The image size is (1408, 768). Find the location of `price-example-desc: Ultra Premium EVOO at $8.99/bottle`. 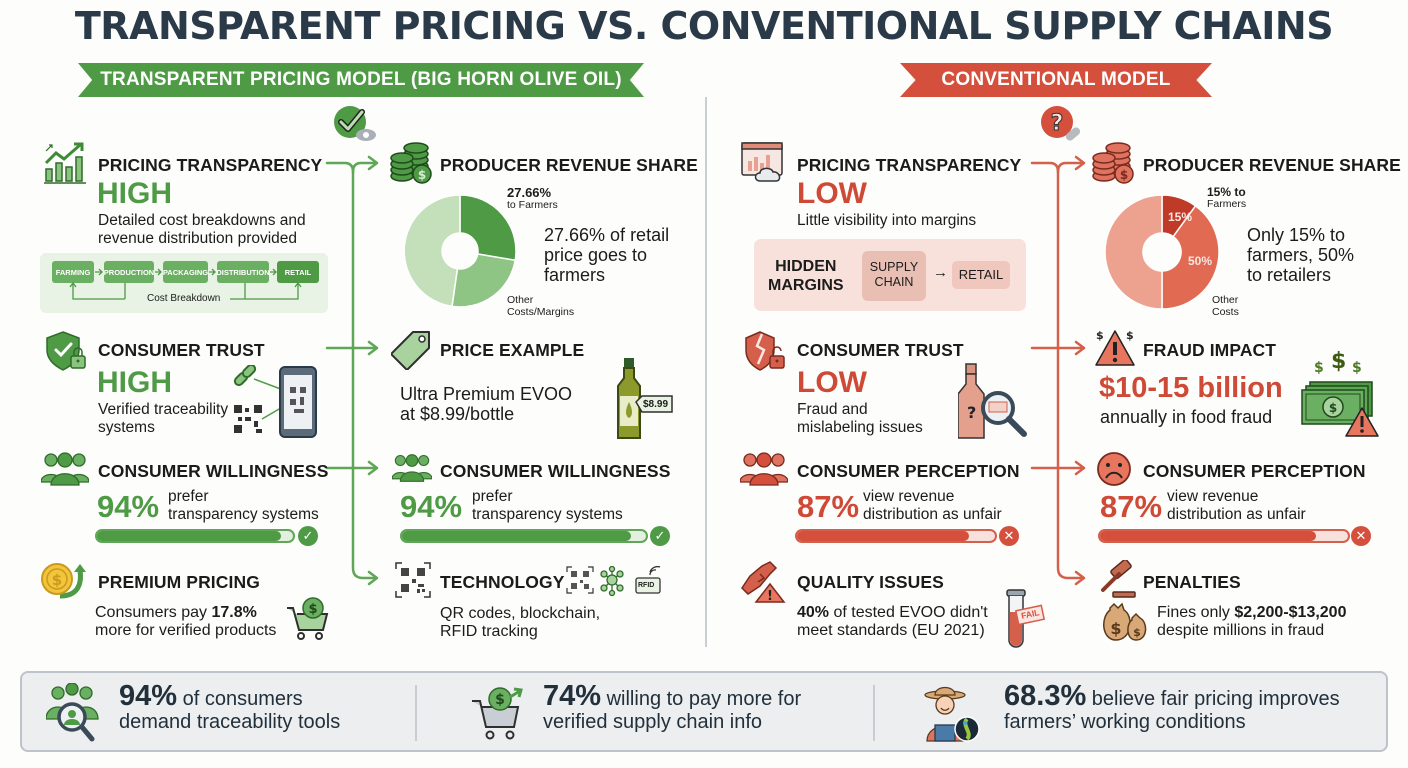

price-example-desc: Ultra Premium EVOO at $8.99/bottle is located at coordinates (486, 404).